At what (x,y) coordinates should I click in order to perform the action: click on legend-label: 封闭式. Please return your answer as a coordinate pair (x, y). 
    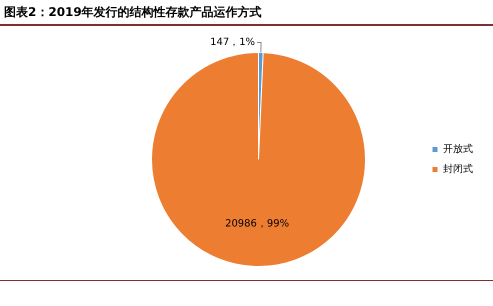
    Looking at the image, I should click on (458, 169).